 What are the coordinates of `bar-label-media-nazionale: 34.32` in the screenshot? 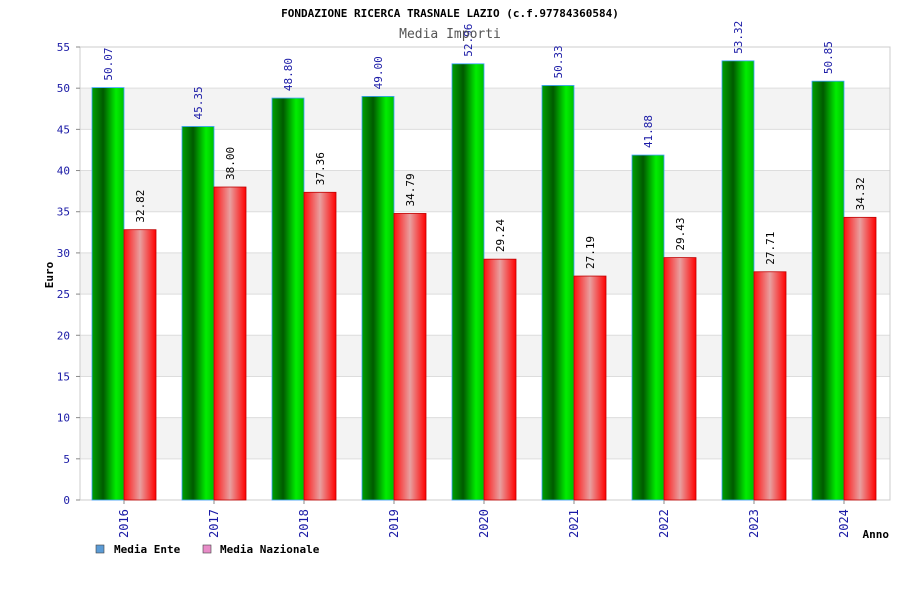 It's located at (860, 193).